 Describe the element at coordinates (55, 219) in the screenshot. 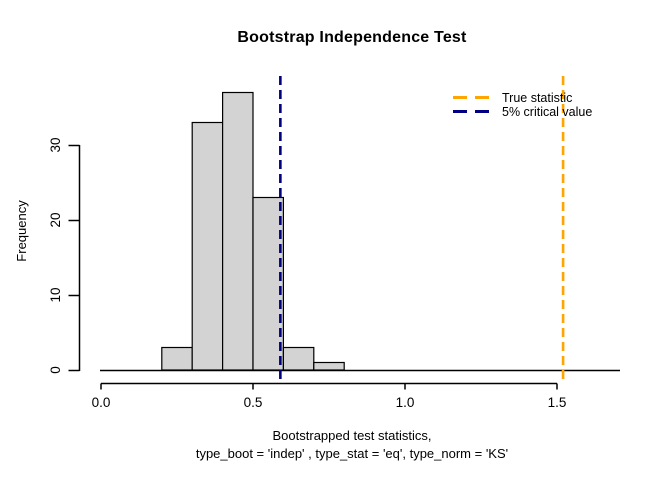

I see `y-tick-label: 20` at that location.